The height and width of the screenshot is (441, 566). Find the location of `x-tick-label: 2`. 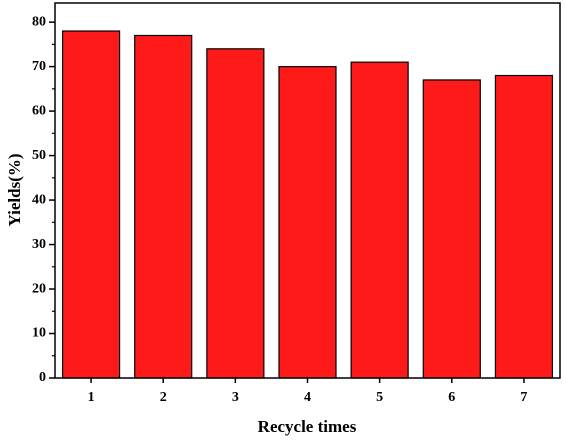

x-tick-label: 2 is located at coordinates (163, 397).